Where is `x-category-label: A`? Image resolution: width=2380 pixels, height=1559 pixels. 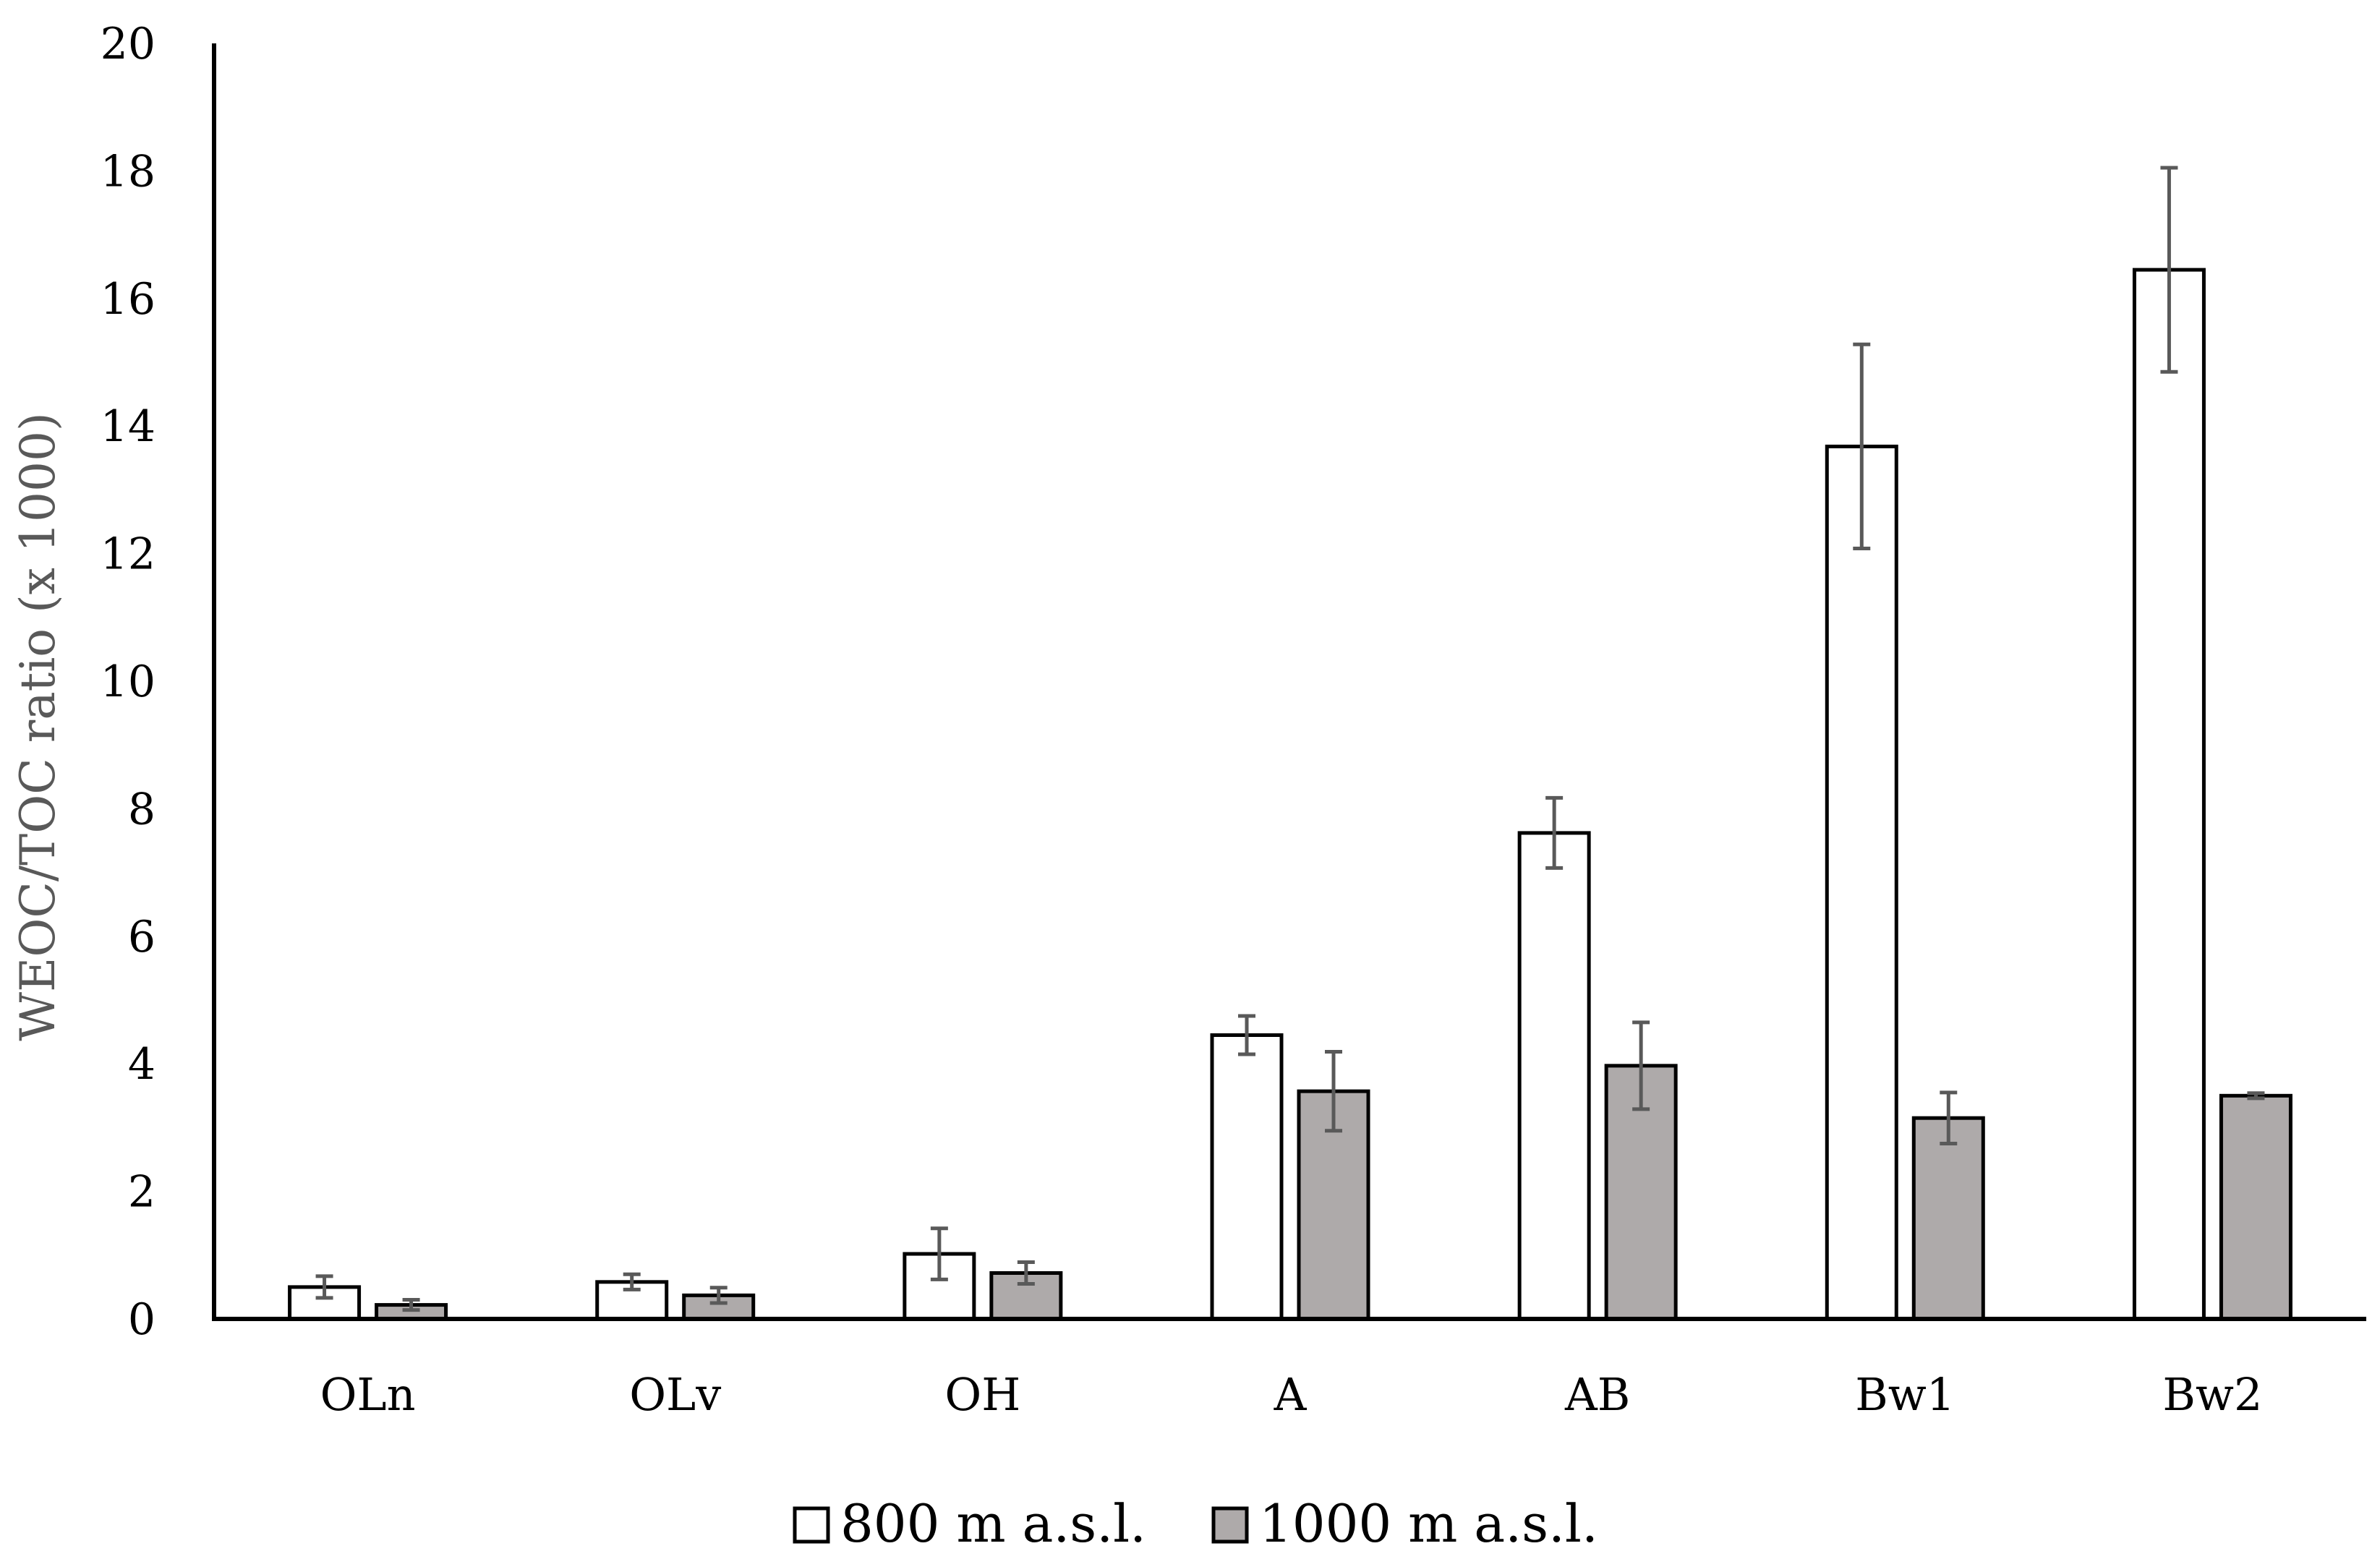
x-category-label: A is located at coordinates (1291, 1394).